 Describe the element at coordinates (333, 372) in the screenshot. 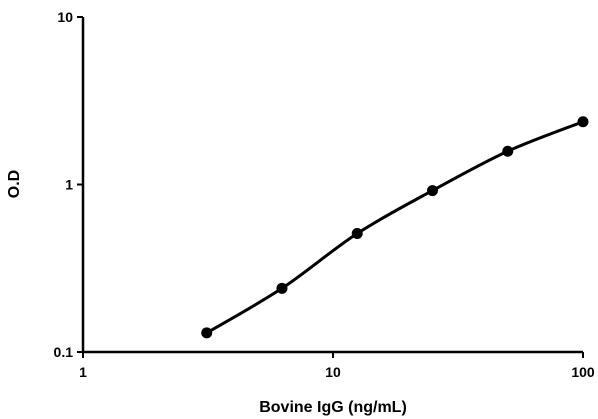

I see `x-tick-label: 10` at that location.